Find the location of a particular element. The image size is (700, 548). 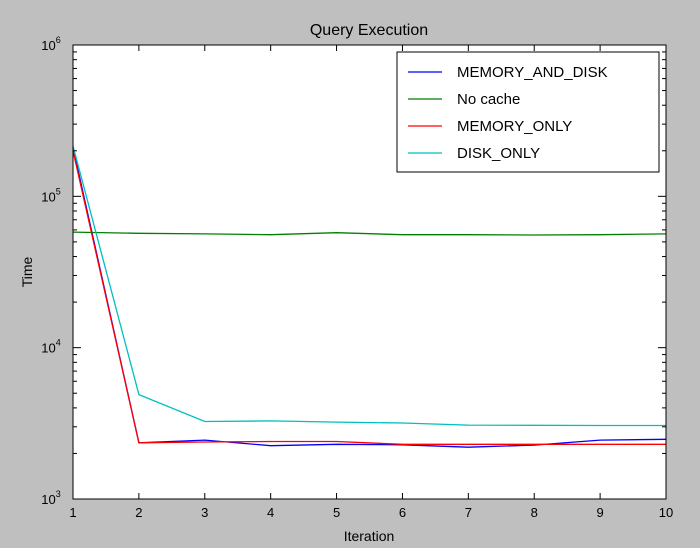

y-tick-label: 10⁵ is located at coordinates (50, 195).